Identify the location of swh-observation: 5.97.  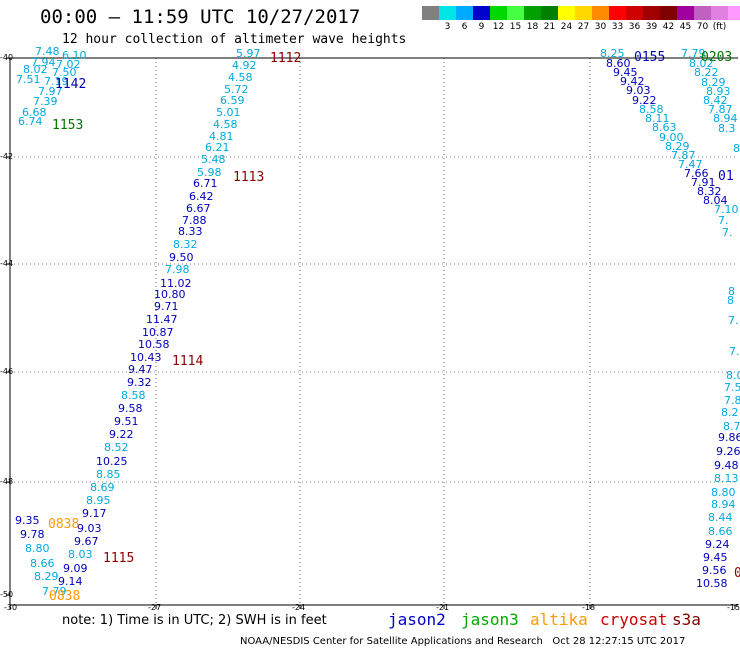
(248, 53).